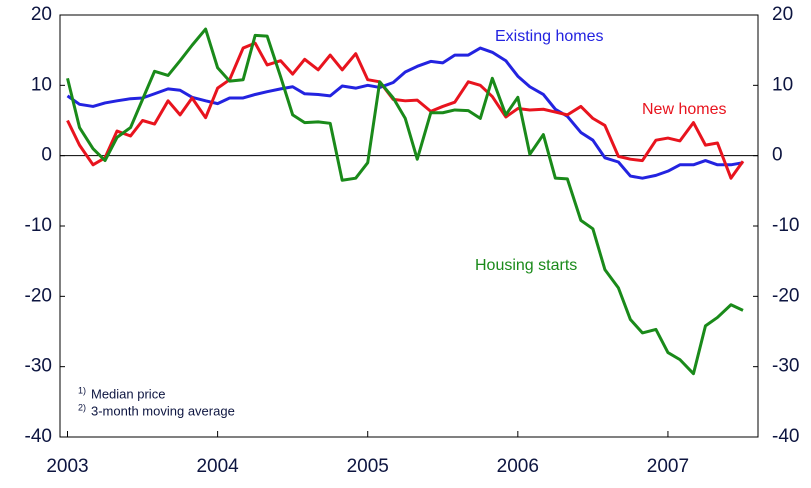 Image resolution: width=811 pixels, height=488 pixels. I want to click on y2-tick-label: -30, so click(785, 366).